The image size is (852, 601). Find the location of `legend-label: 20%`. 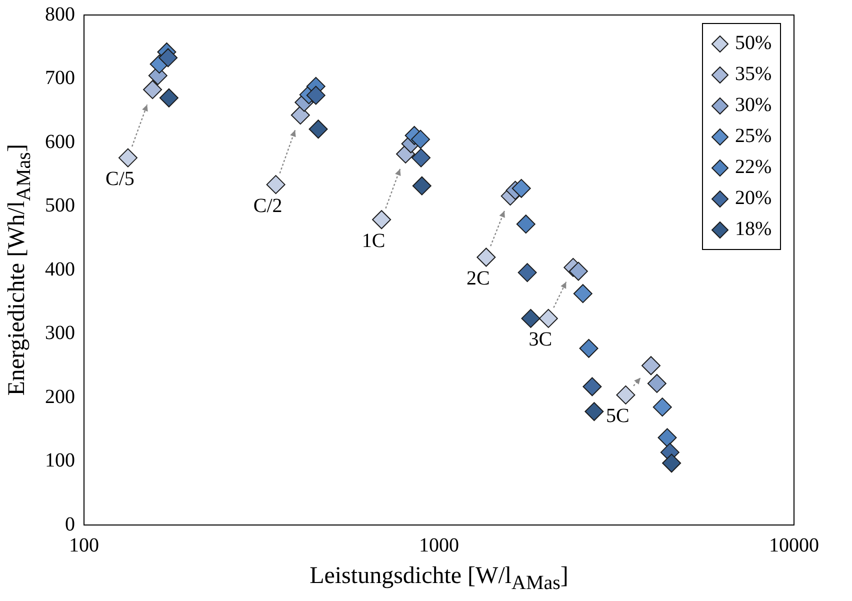

legend-label: 20% is located at coordinates (753, 198).